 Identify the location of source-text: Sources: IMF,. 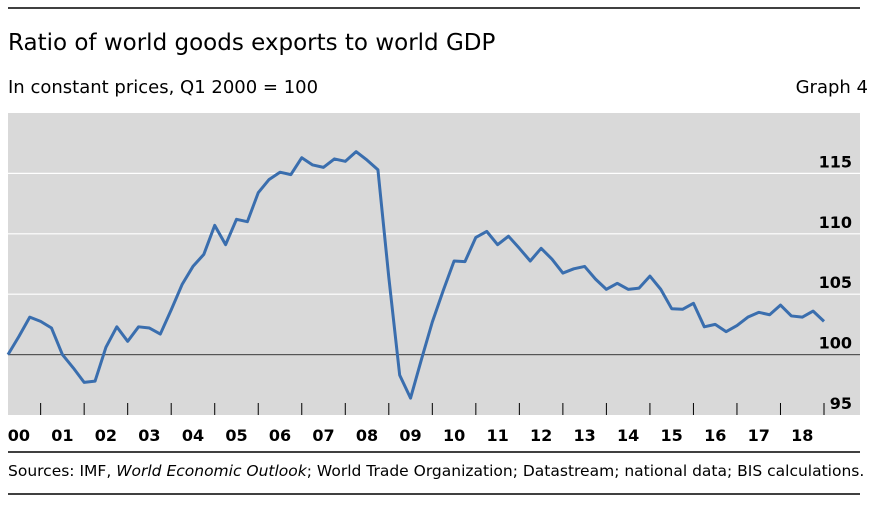
(62, 471).